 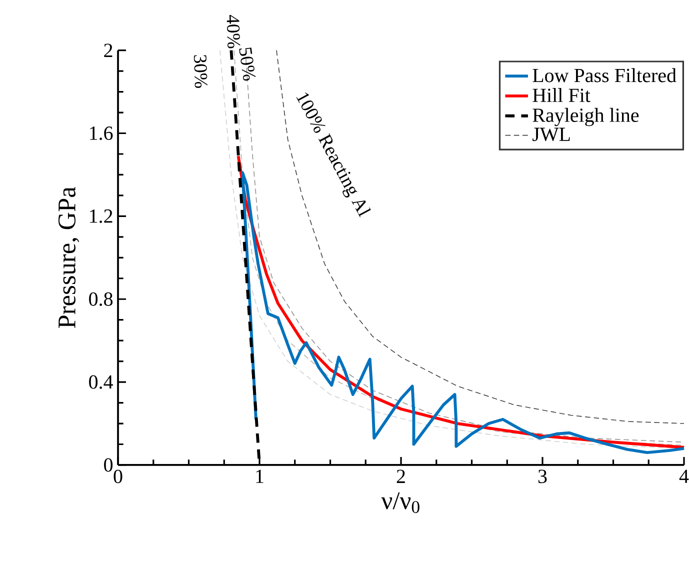 I want to click on text: 30%, so click(x=201, y=71).